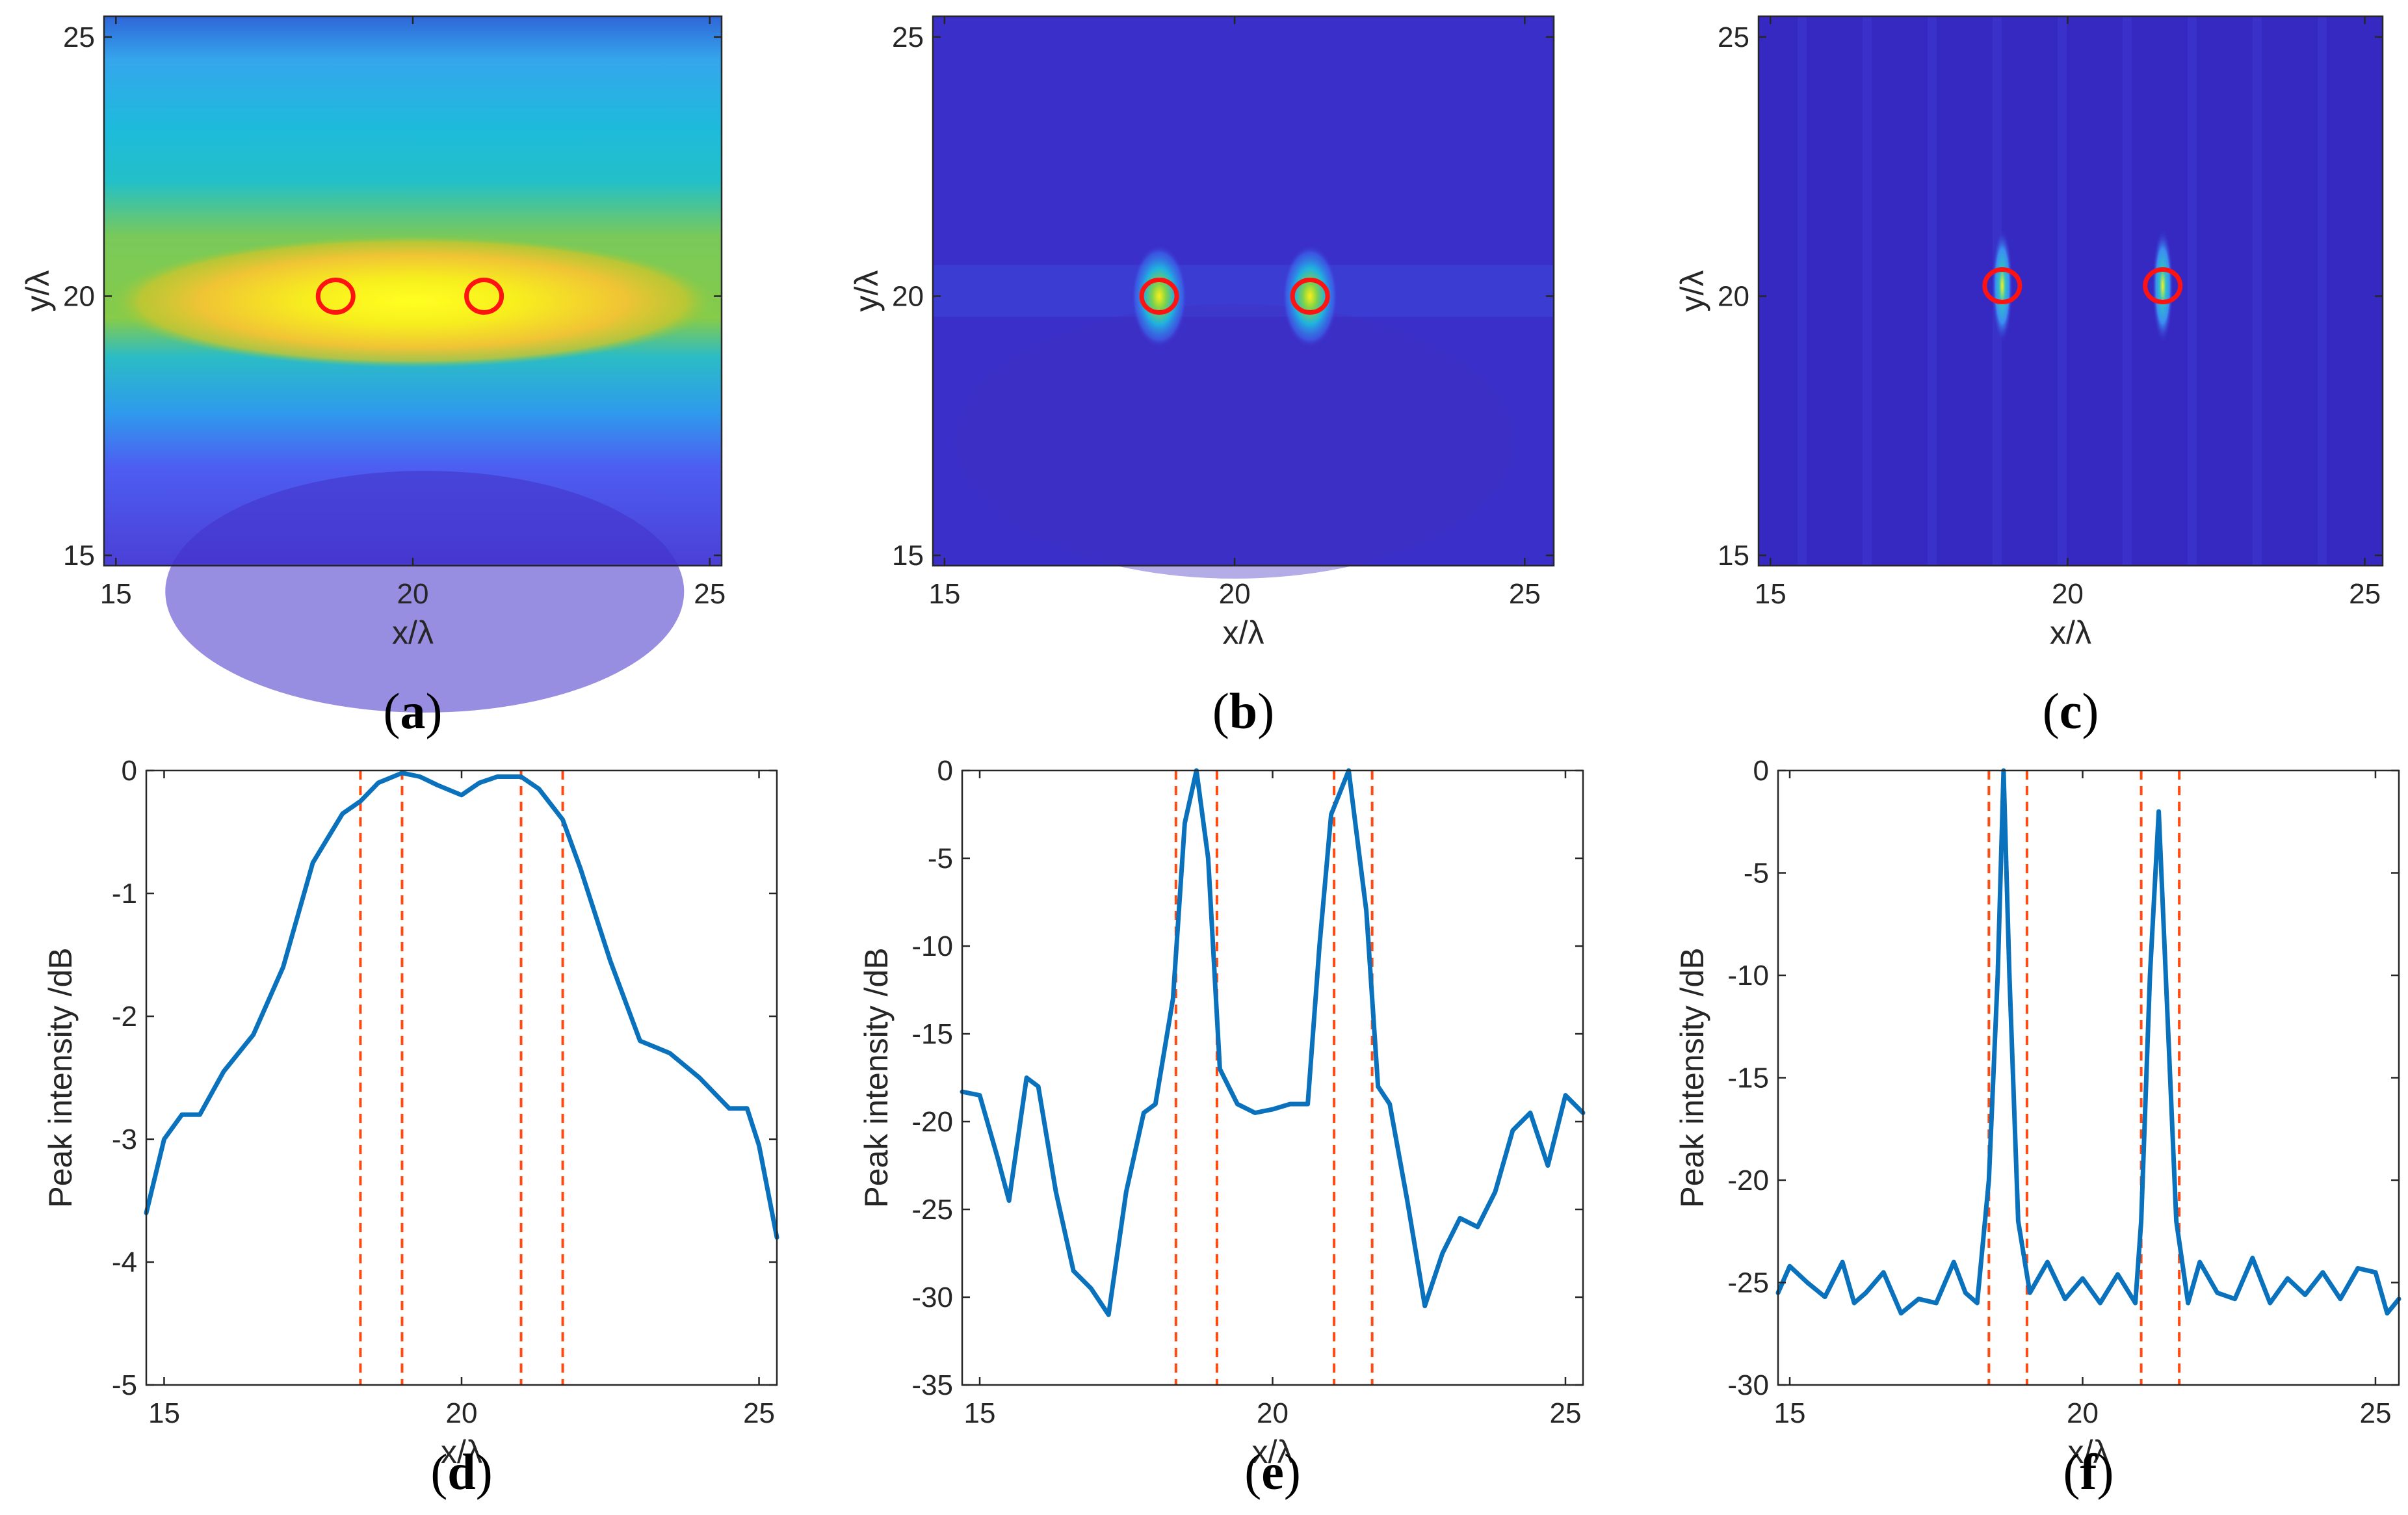 The image size is (2408, 1515). Describe the element at coordinates (373, 377) in the screenshot. I see `panel-a: 15 20 25 15 20 25 x/λ y/λ (a)` at that location.